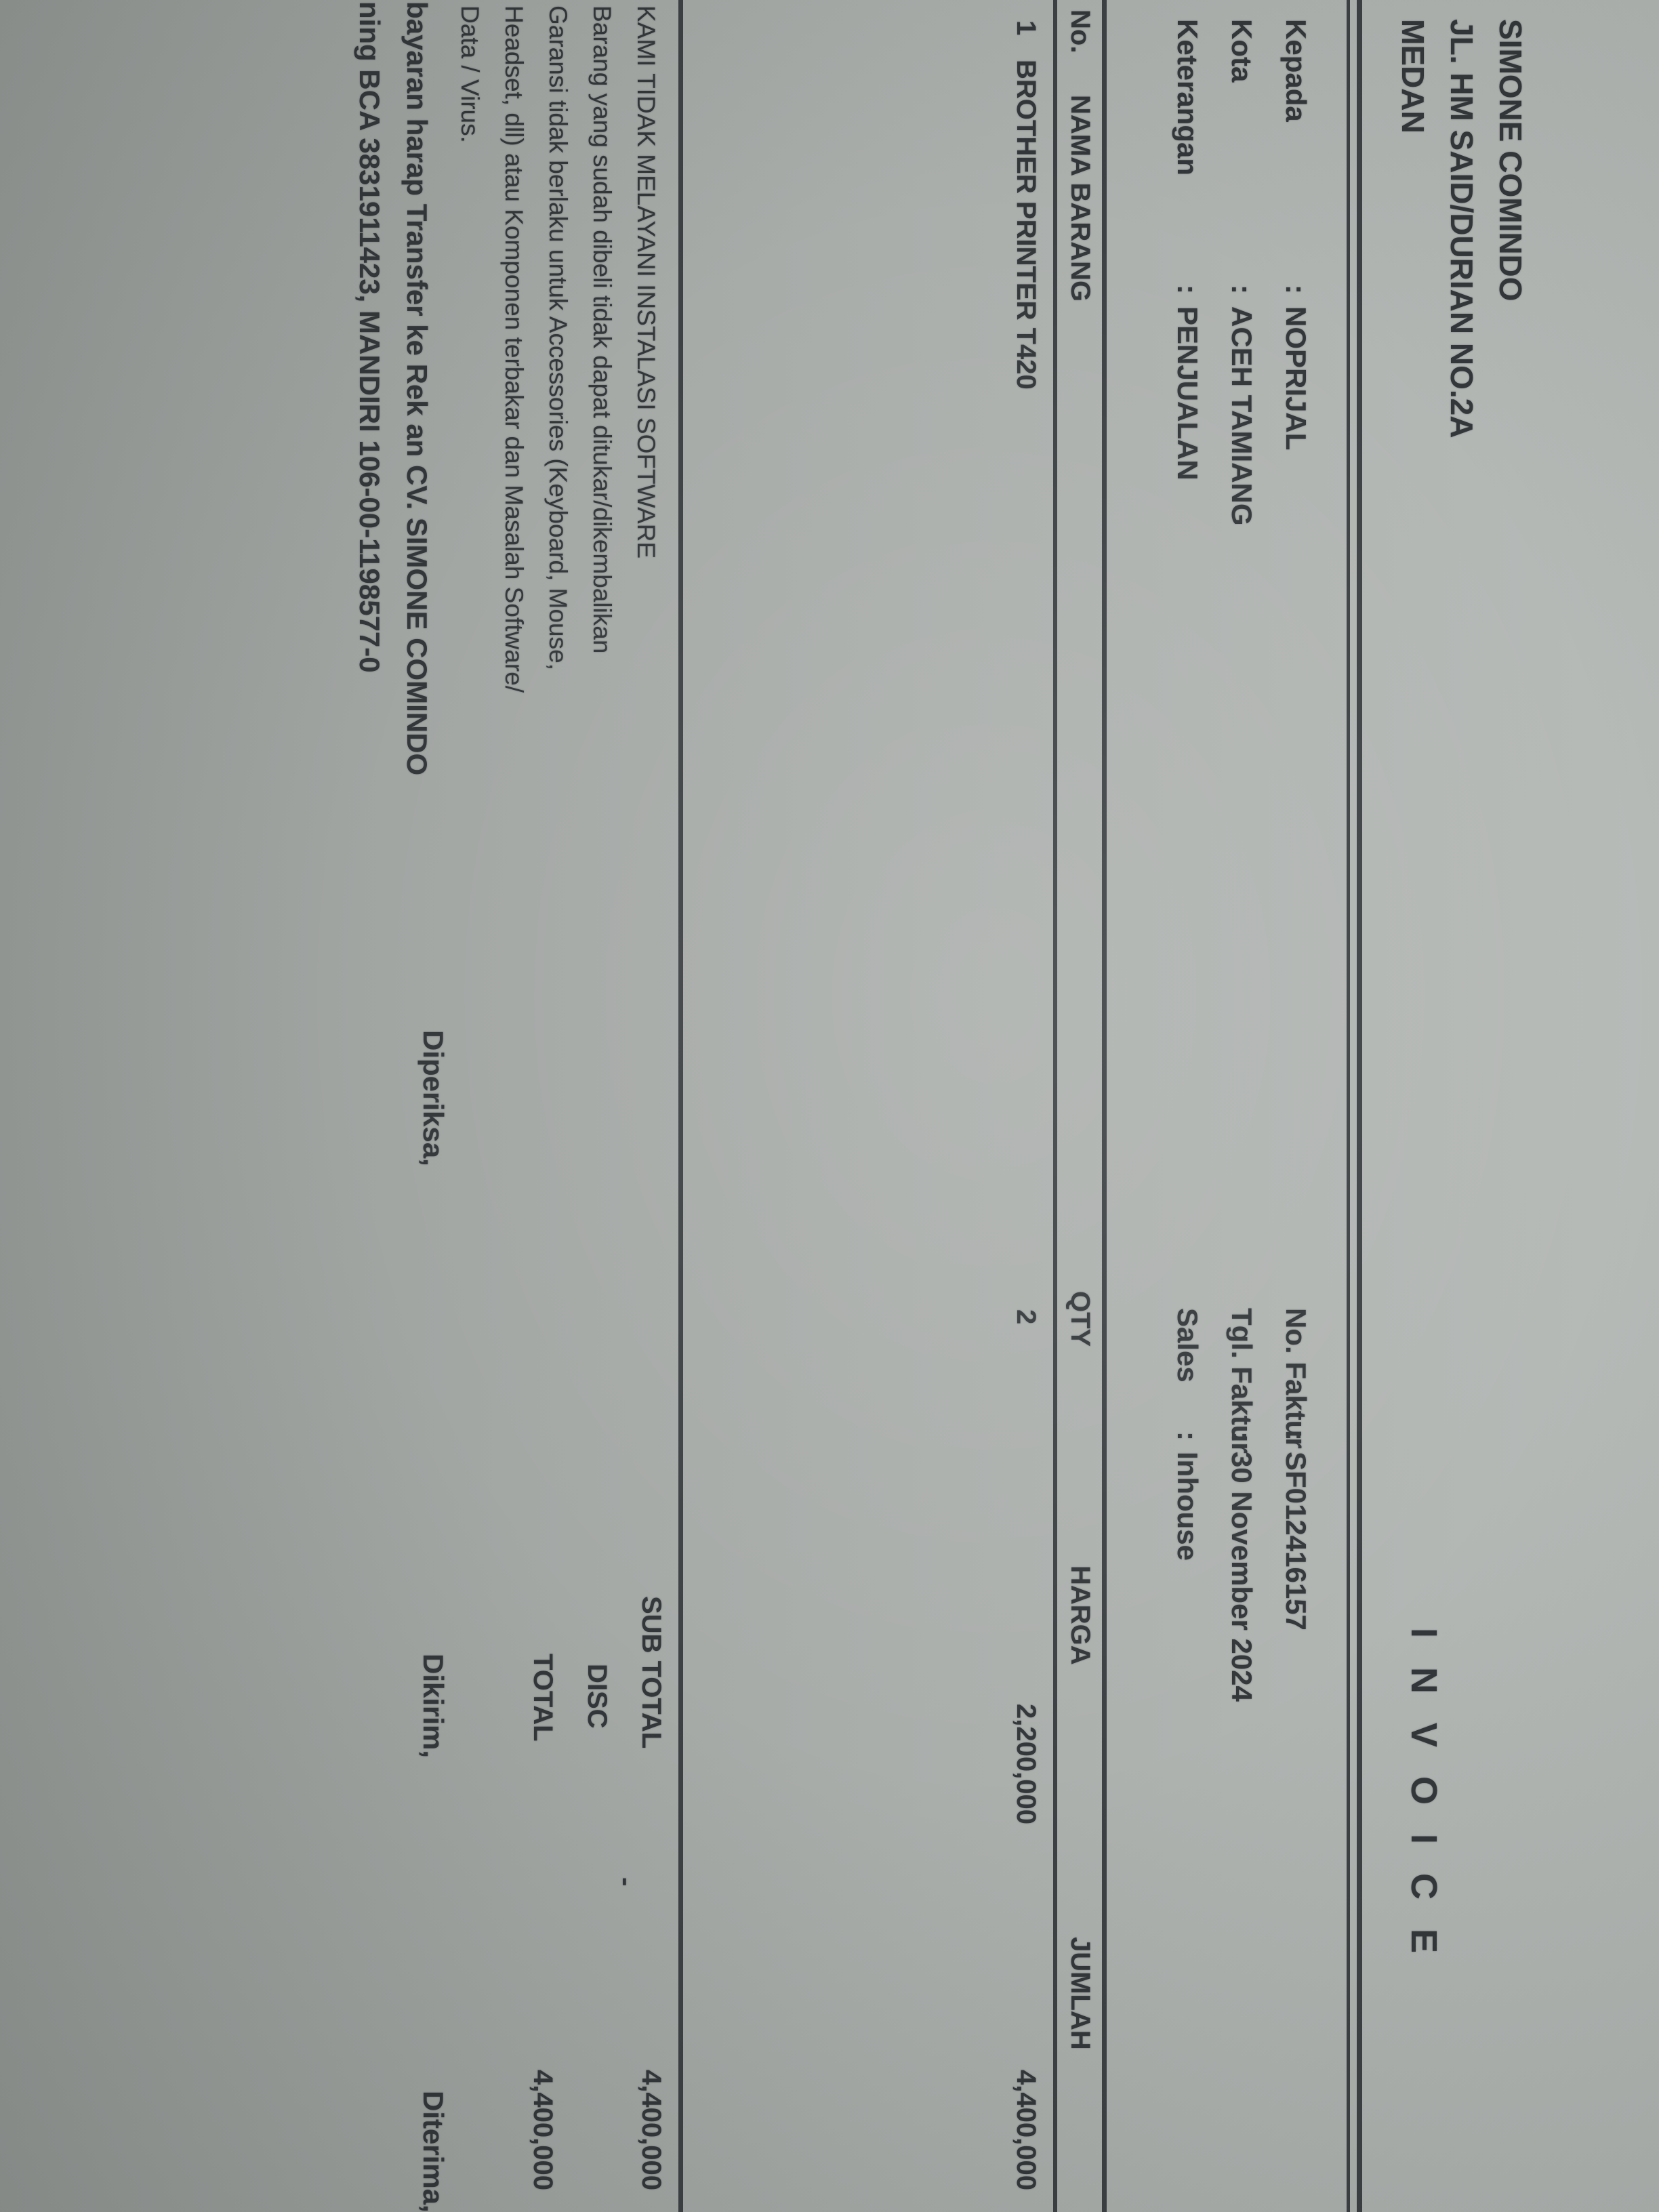  Describe the element at coordinates (1080, 1319) in the screenshot. I see `col-header-qty: QTY` at that location.